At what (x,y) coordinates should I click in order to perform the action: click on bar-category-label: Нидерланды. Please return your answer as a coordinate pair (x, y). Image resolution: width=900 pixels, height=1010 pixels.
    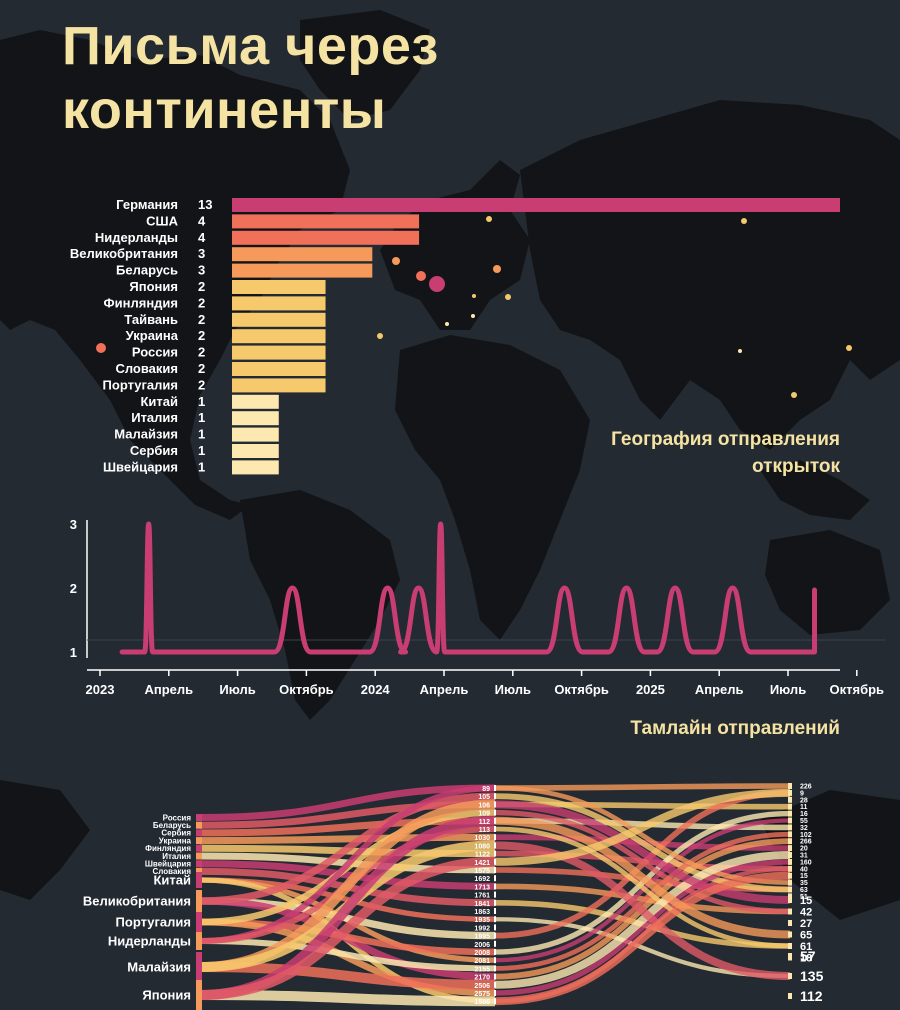
    Looking at the image, I should click on (136, 237).